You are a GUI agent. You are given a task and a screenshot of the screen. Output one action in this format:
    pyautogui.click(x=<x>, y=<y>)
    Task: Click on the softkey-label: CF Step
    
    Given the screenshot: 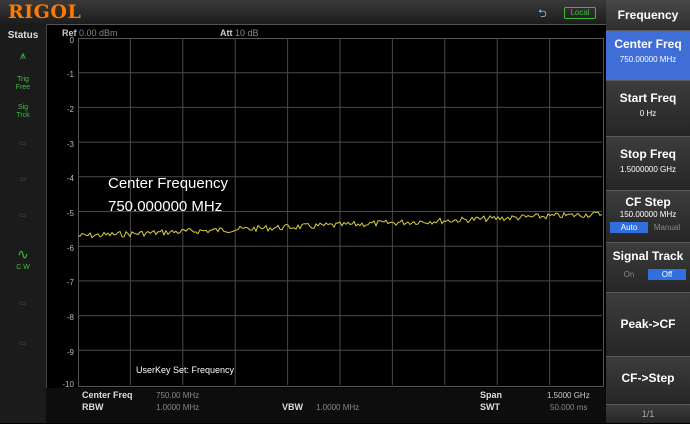 What is the action you would take?
    pyautogui.click(x=648, y=202)
    